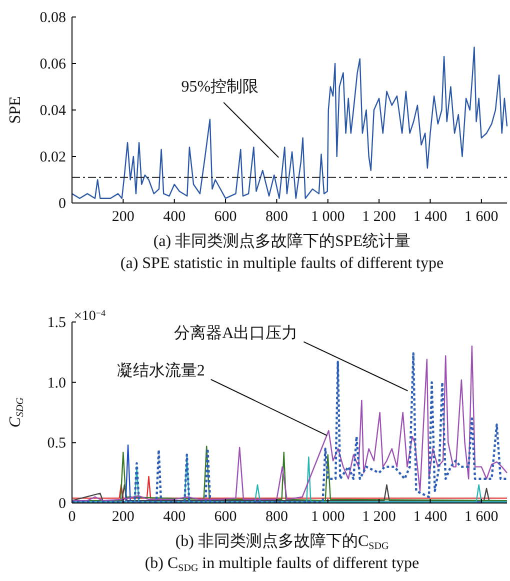 The width and height of the screenshot is (510, 581). Describe the element at coordinates (53, 158) in the screenshot. I see `y-tick-label: 0.02` at that location.